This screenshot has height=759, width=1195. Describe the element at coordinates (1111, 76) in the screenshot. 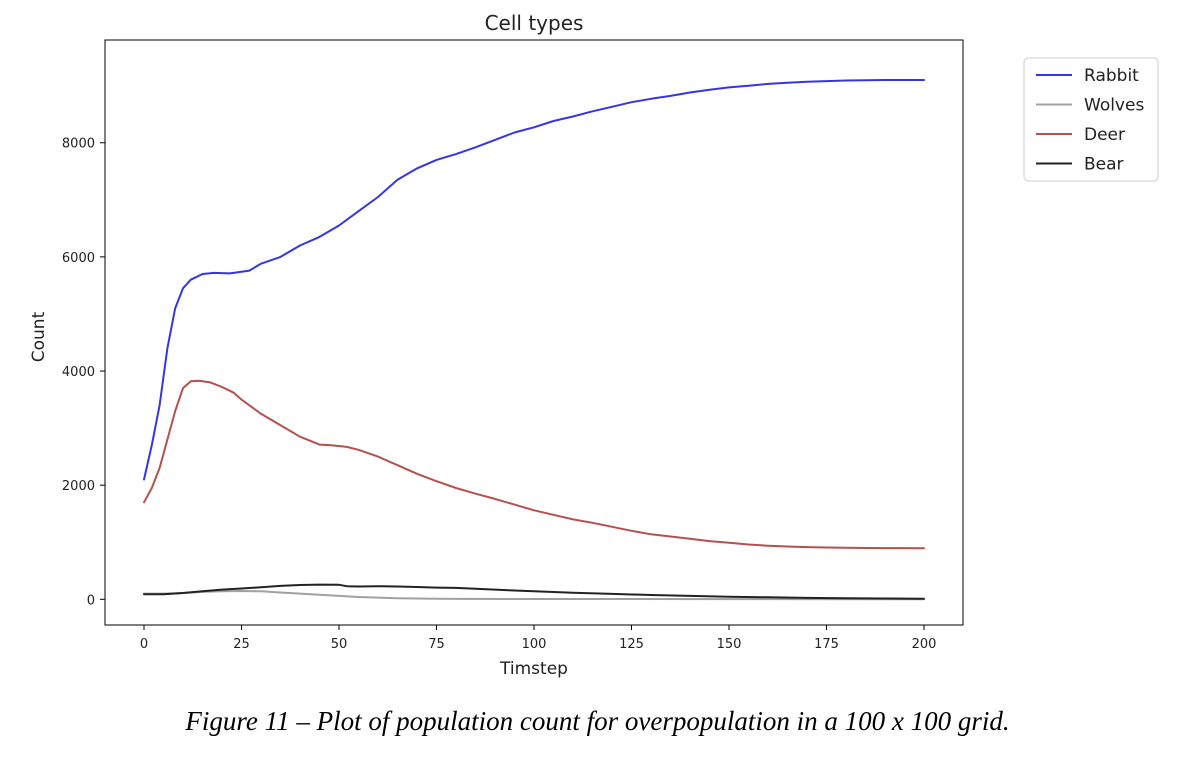

I see `legend-label-rabbit: Rabbit` at that location.